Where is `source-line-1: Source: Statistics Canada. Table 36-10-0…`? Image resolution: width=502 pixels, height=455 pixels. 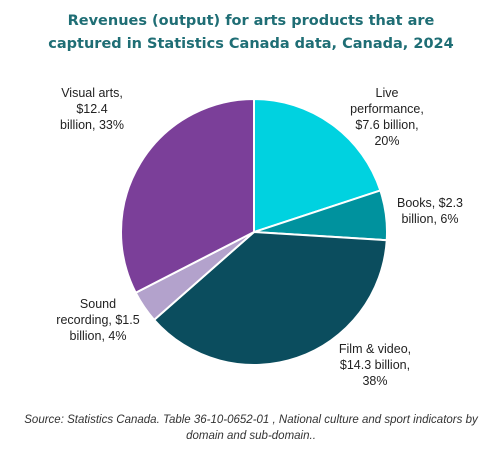
source-line-1: Source: Statistics Canada. Table 36-10-0… is located at coordinates (251, 420).